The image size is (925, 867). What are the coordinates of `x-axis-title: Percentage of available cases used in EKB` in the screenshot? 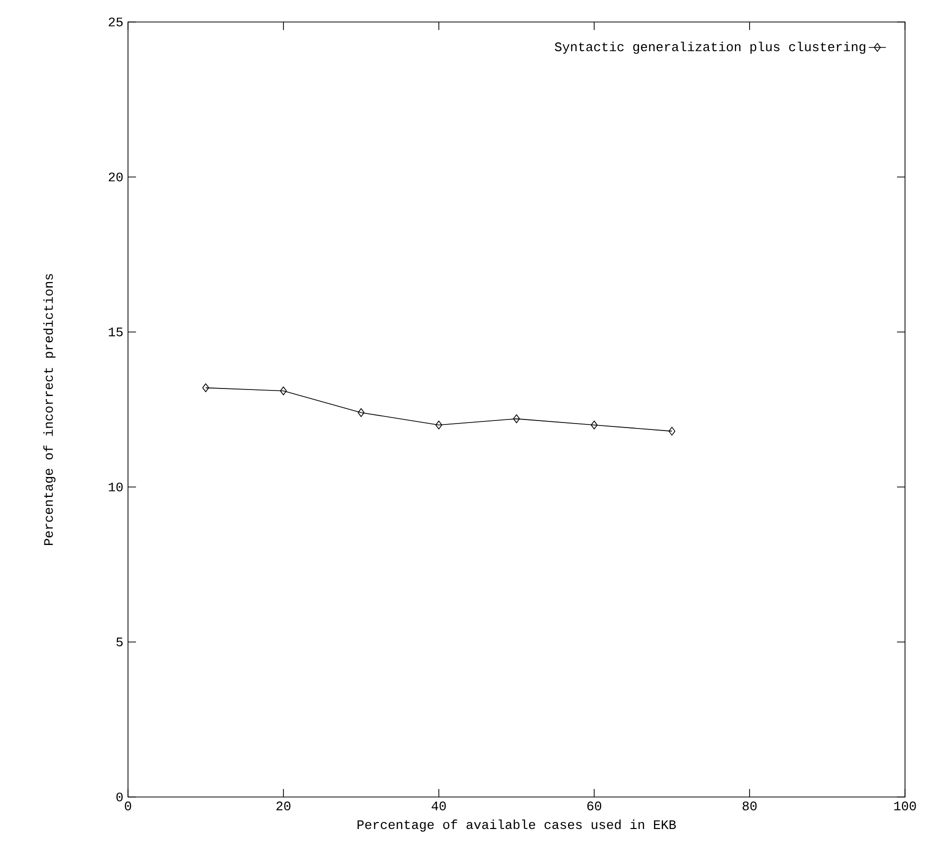 It's located at (517, 826).